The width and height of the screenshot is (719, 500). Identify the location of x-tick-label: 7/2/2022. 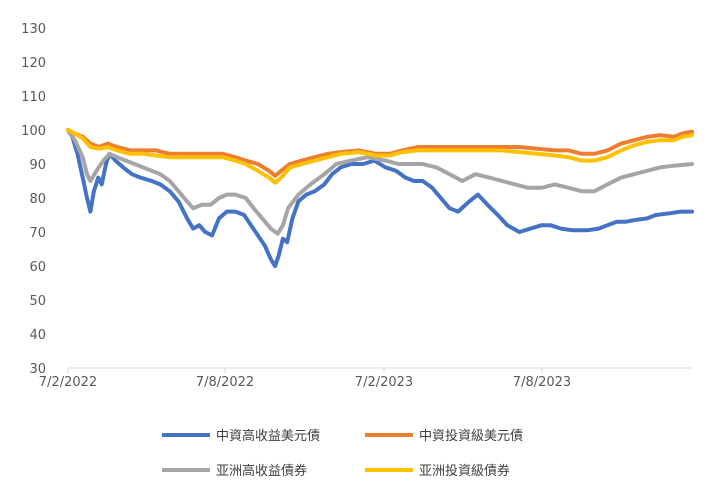
(68, 382).